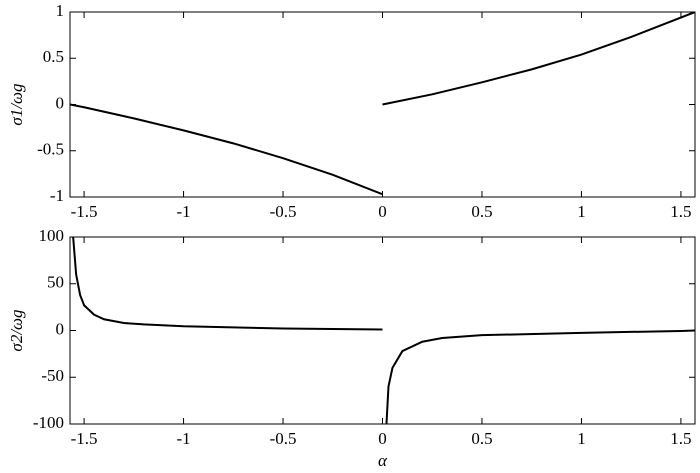 Image resolution: width=700 pixels, height=473 pixels. Describe the element at coordinates (57, 195) in the screenshot. I see `y-tick-label: -1` at that location.